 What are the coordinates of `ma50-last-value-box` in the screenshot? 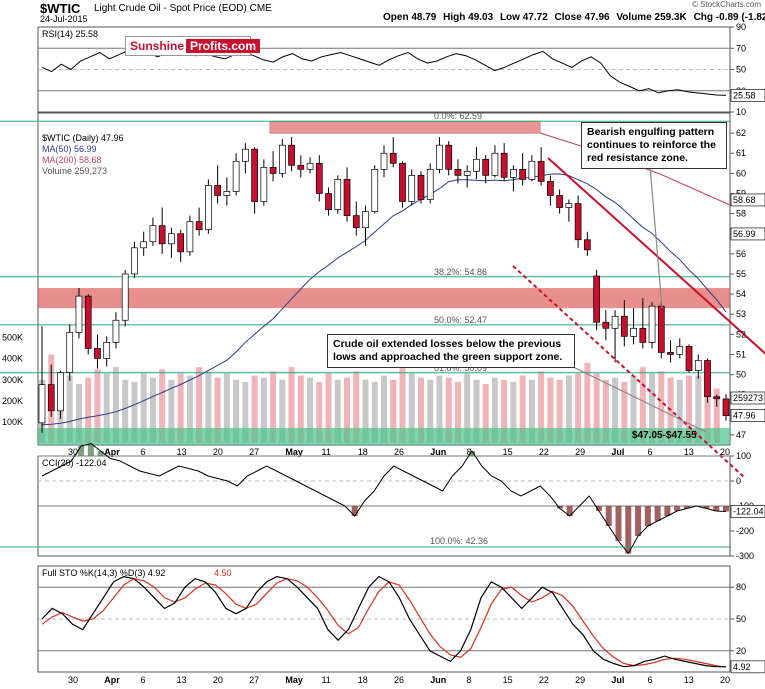 It's located at (747, 234).